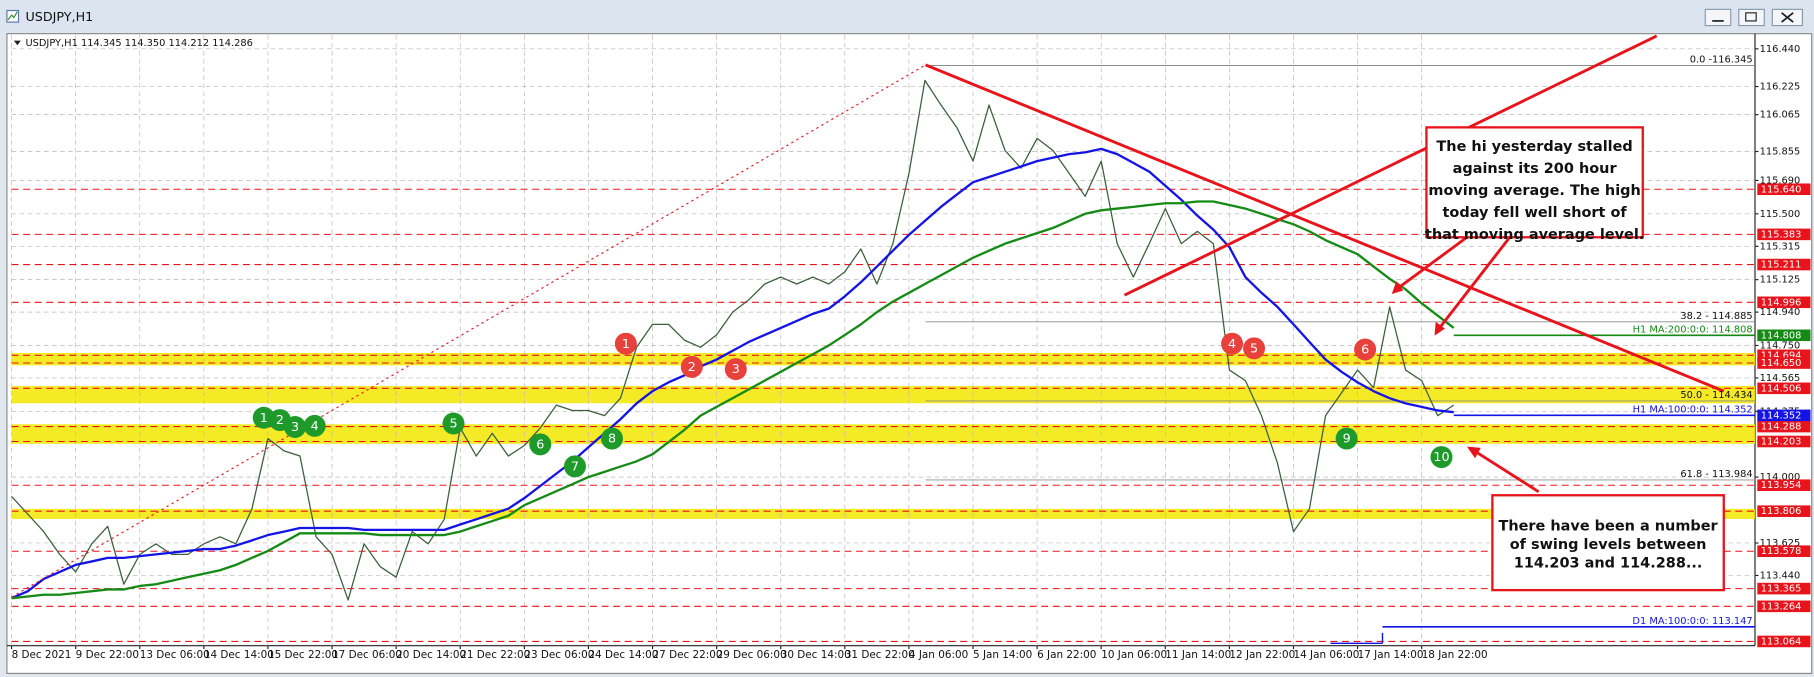 The height and width of the screenshot is (677, 1814). Describe the element at coordinates (1781, 511) in the screenshot. I see `level-box-label: 113.806` at that location.